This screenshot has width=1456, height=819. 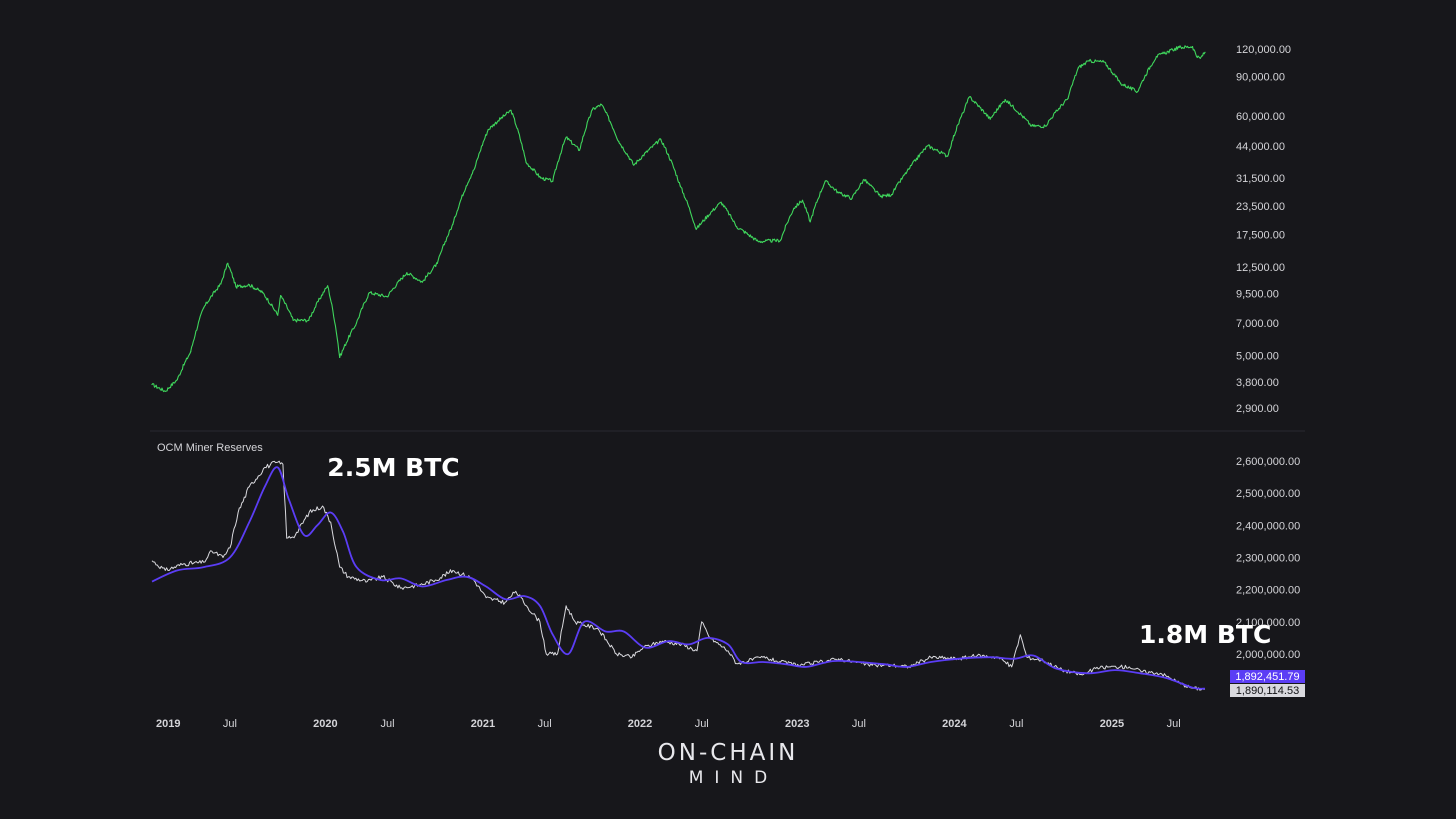 What do you see at coordinates (733, 778) in the screenshot?
I see `logo-subtitle: MIND` at bounding box center [733, 778].